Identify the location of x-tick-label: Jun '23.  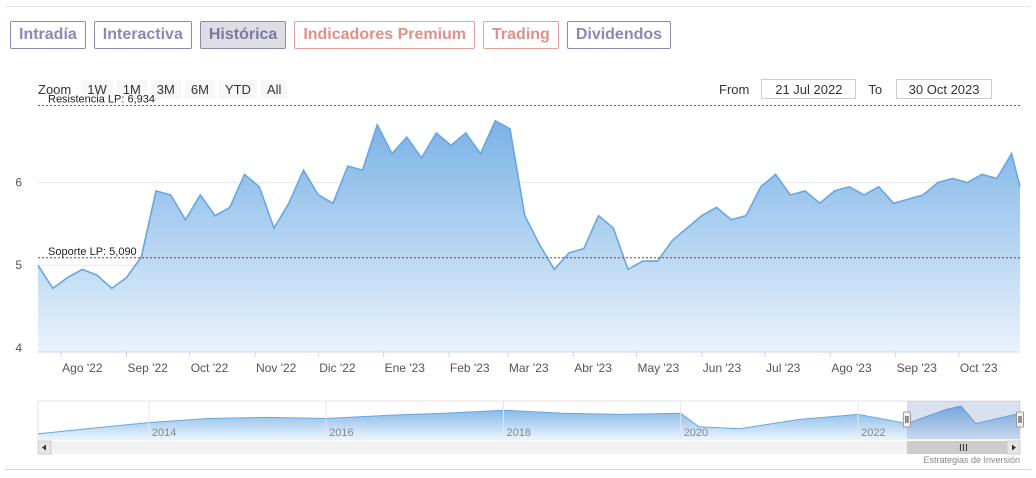
(722, 368).